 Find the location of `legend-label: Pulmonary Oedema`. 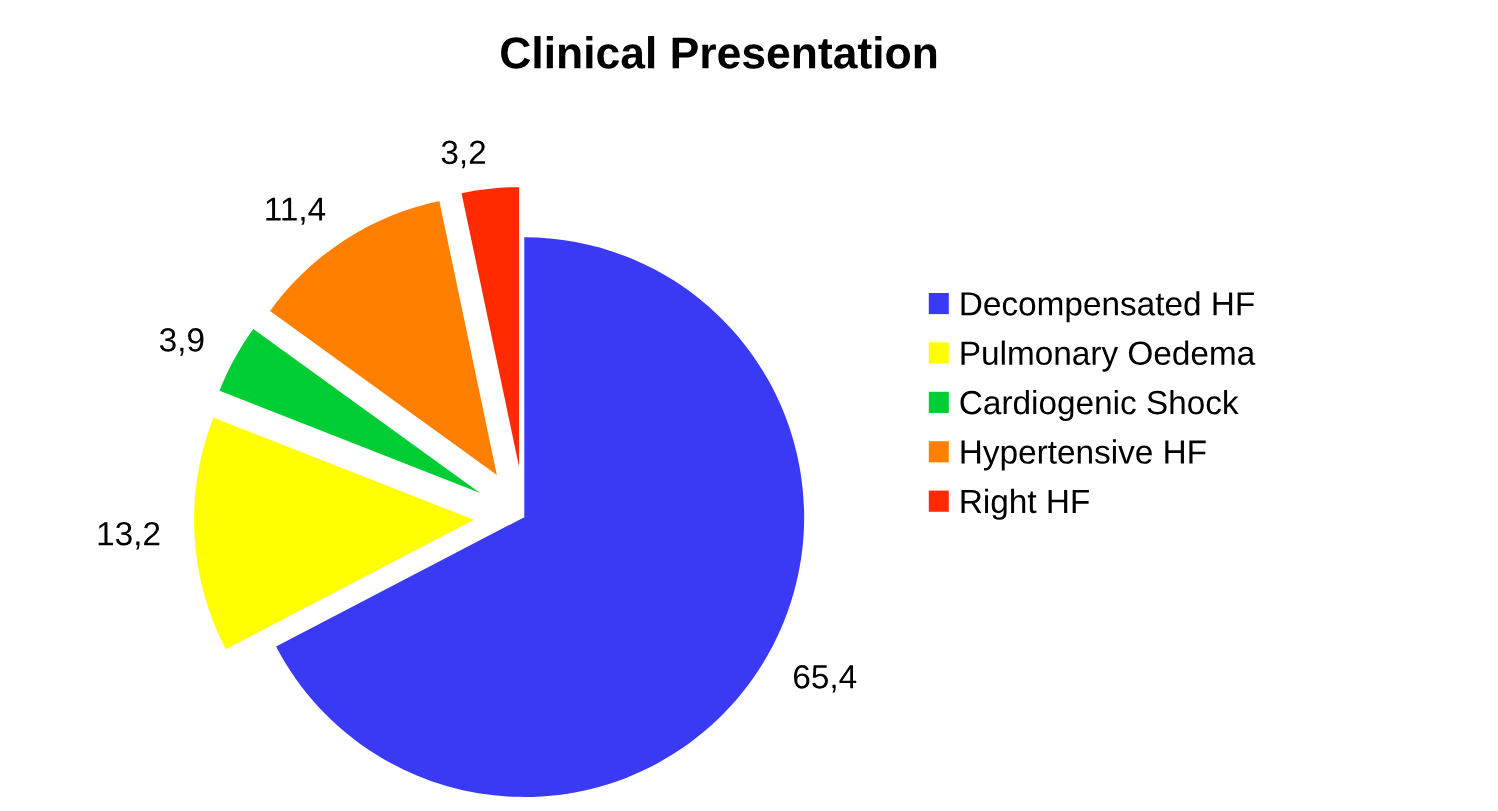

legend-label: Pulmonary Oedema is located at coordinates (1108, 356).